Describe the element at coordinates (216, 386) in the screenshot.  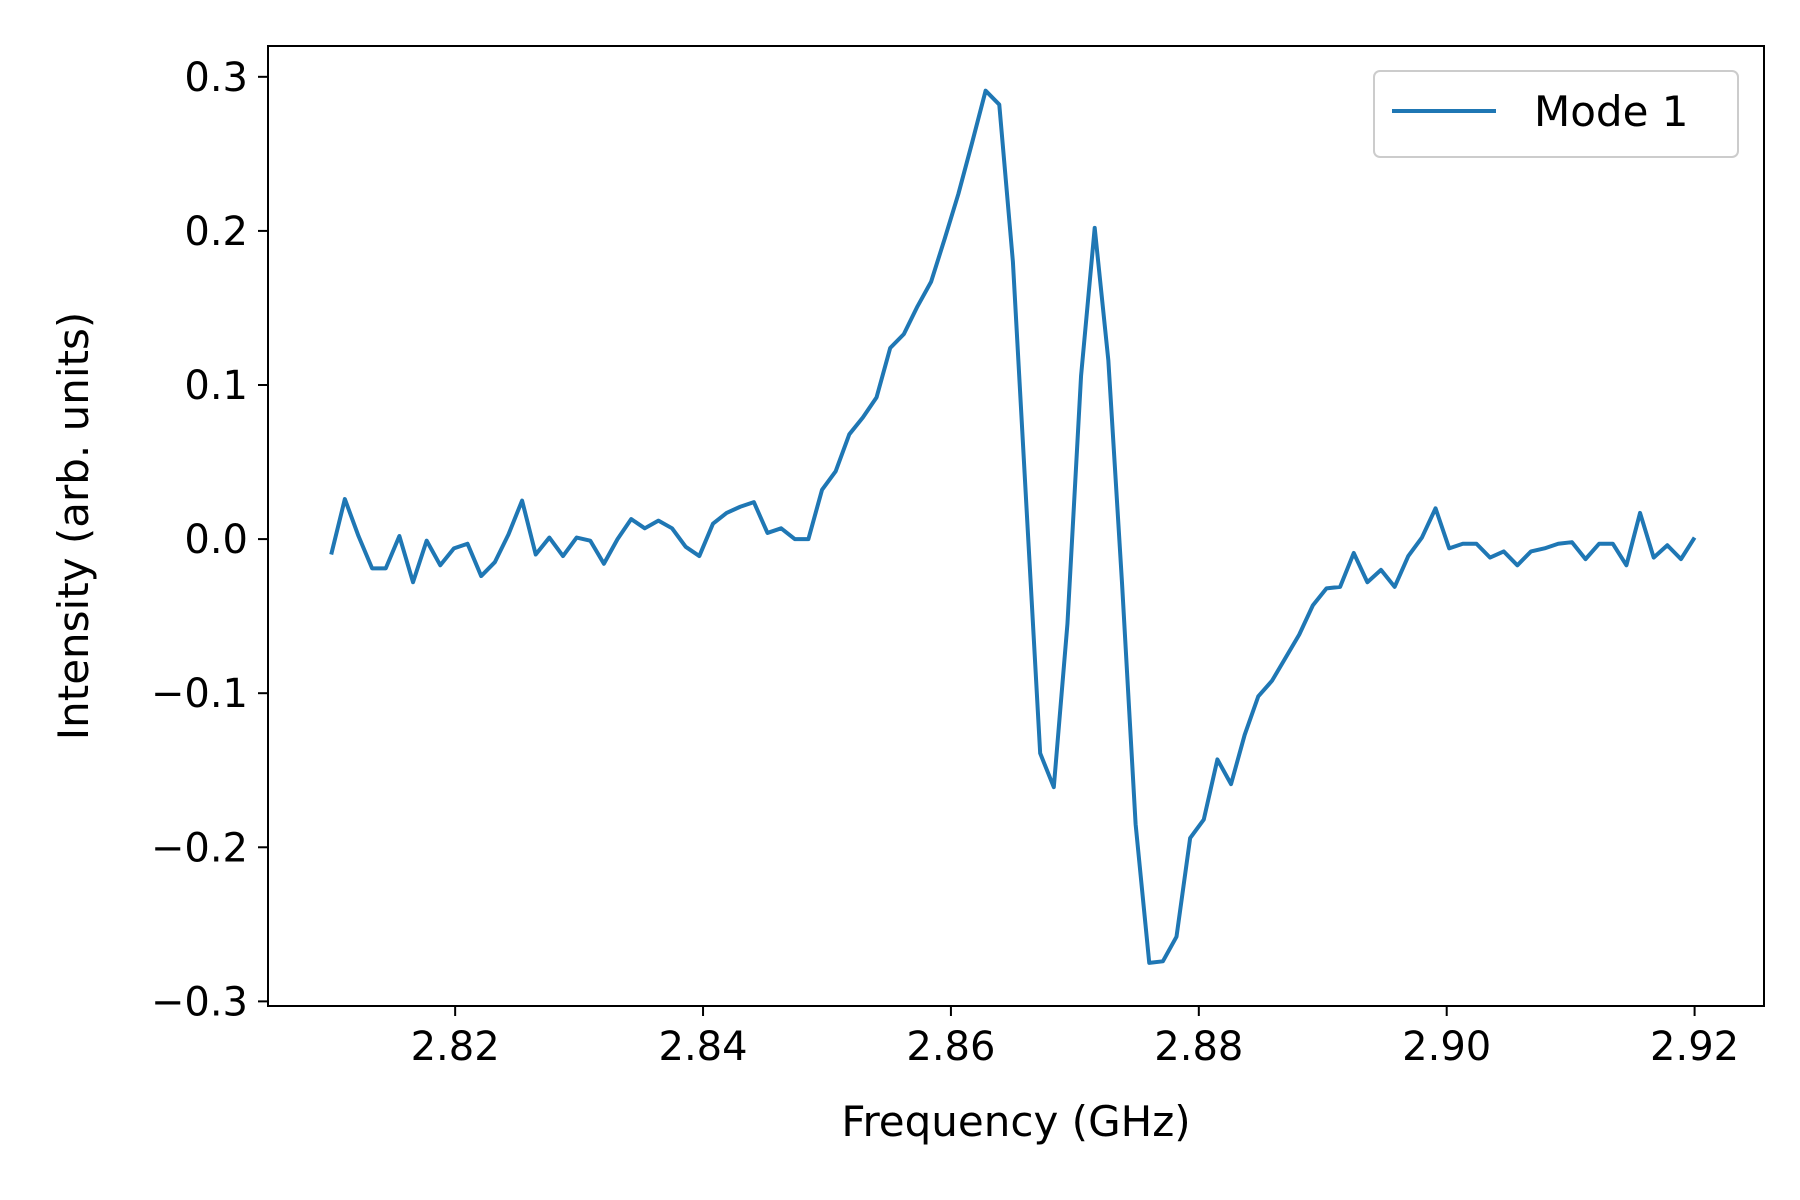
I see `y-tick-label: 0.1` at that location.